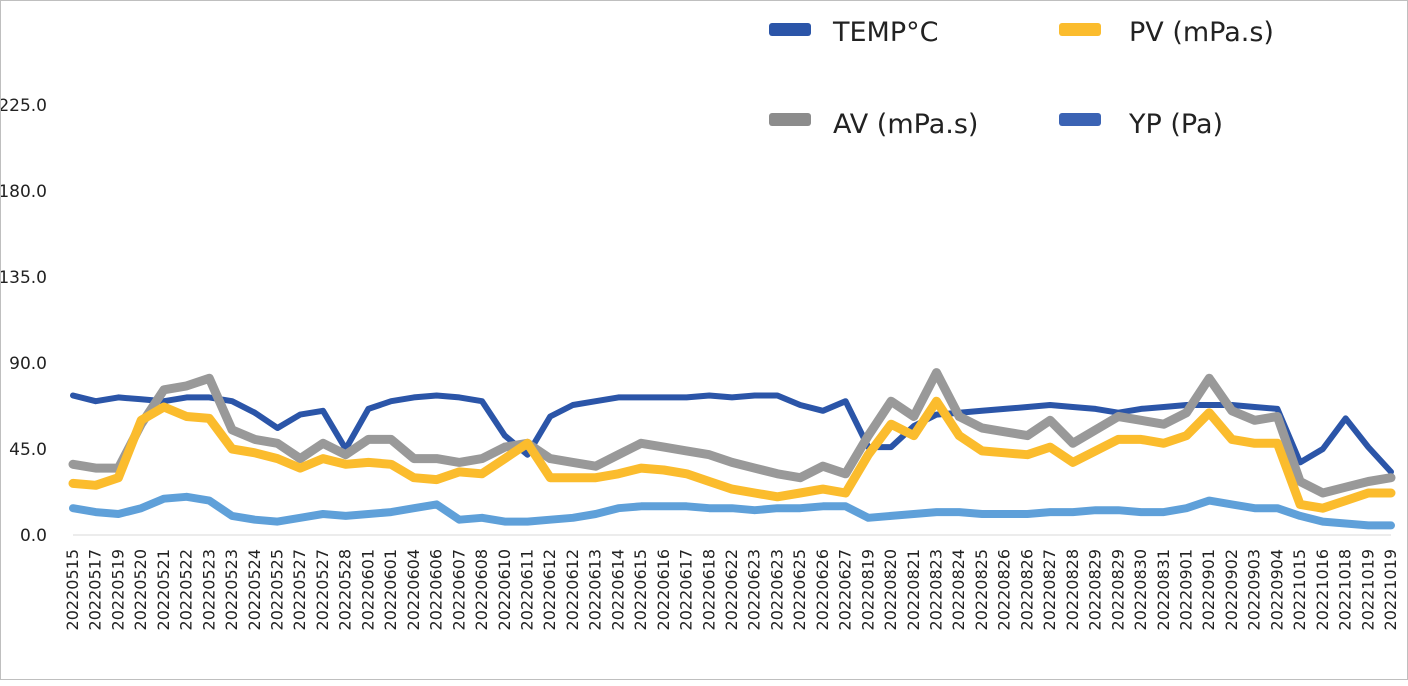  Describe the element at coordinates (95, 589) in the screenshot. I see `x-tick-label: 20220517` at that location.